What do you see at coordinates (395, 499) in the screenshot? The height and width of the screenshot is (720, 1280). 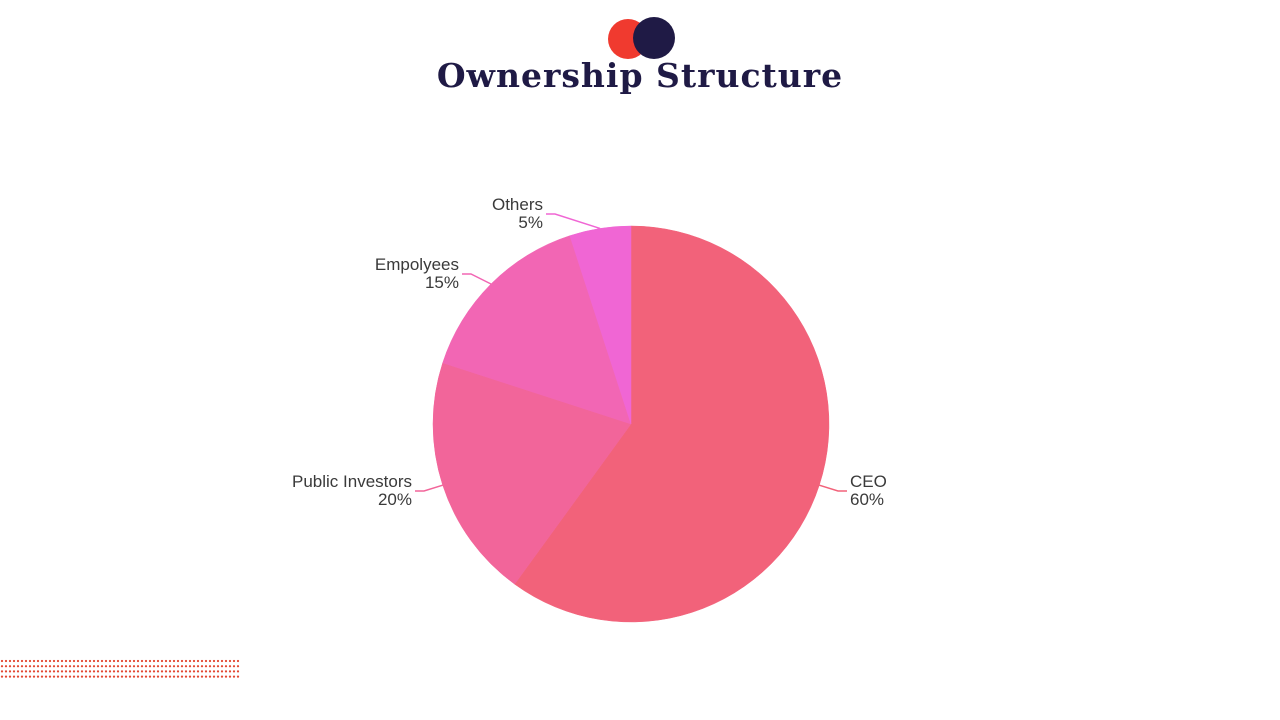 I see `slice-value-public-investors: 20%` at bounding box center [395, 499].